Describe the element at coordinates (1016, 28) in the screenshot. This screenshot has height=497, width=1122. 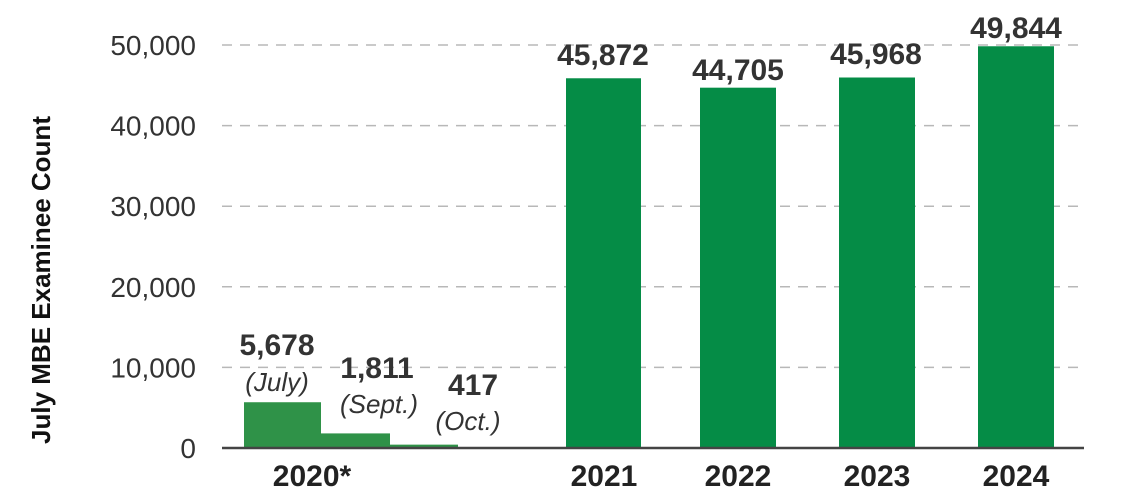
I see `data-label: 49,844` at that location.